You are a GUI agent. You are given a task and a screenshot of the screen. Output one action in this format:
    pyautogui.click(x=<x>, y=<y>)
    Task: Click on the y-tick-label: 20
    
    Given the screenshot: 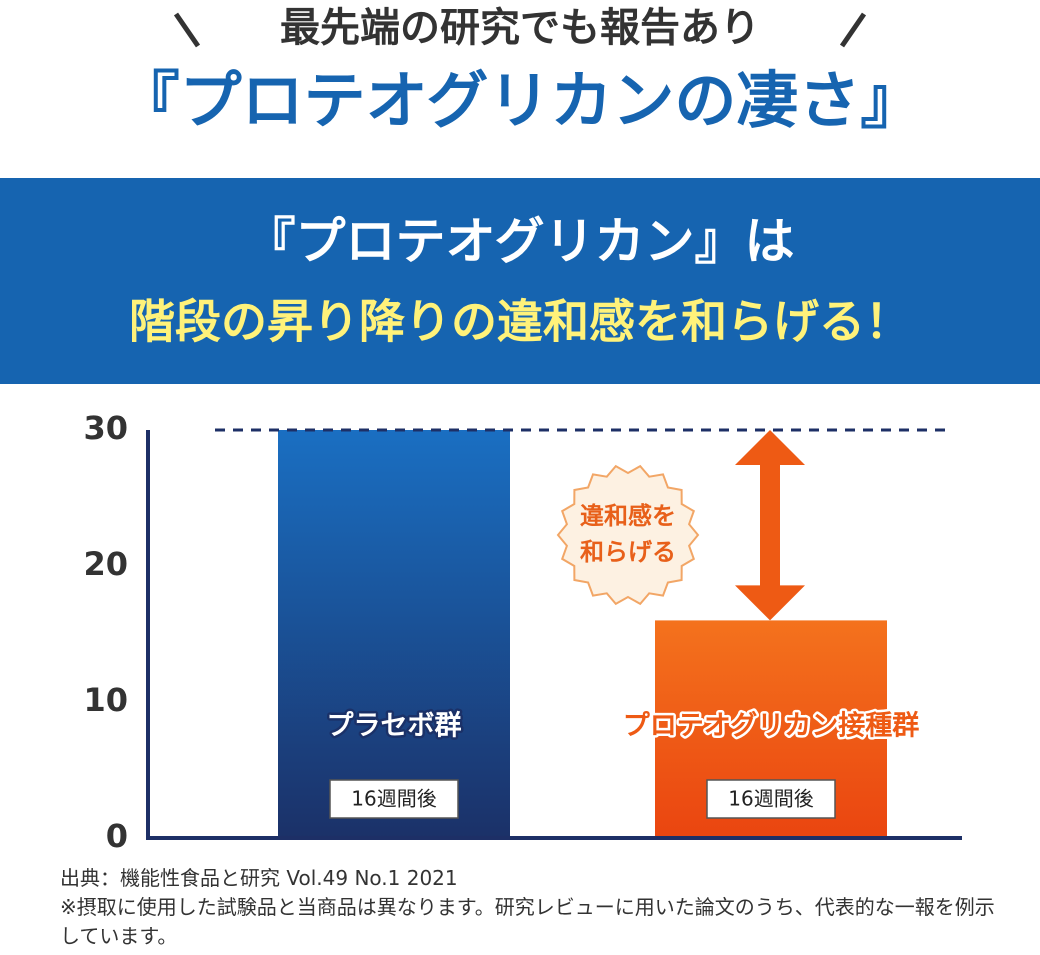 What is the action you would take?
    pyautogui.click(x=105, y=564)
    